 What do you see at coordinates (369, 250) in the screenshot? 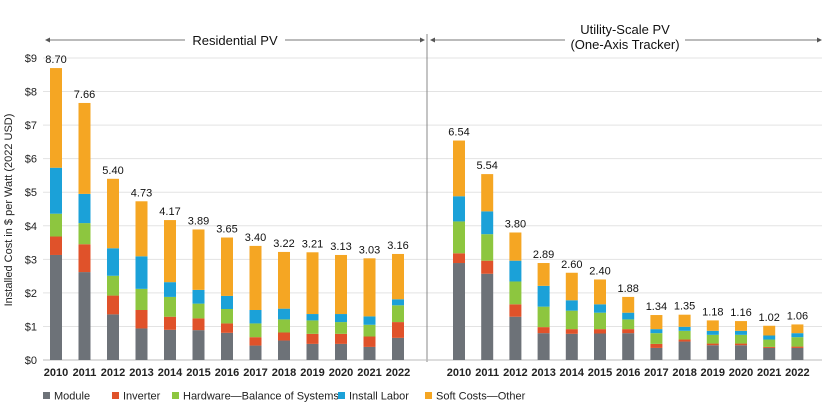
I see `bar-total-label: 3.03` at bounding box center [369, 250].